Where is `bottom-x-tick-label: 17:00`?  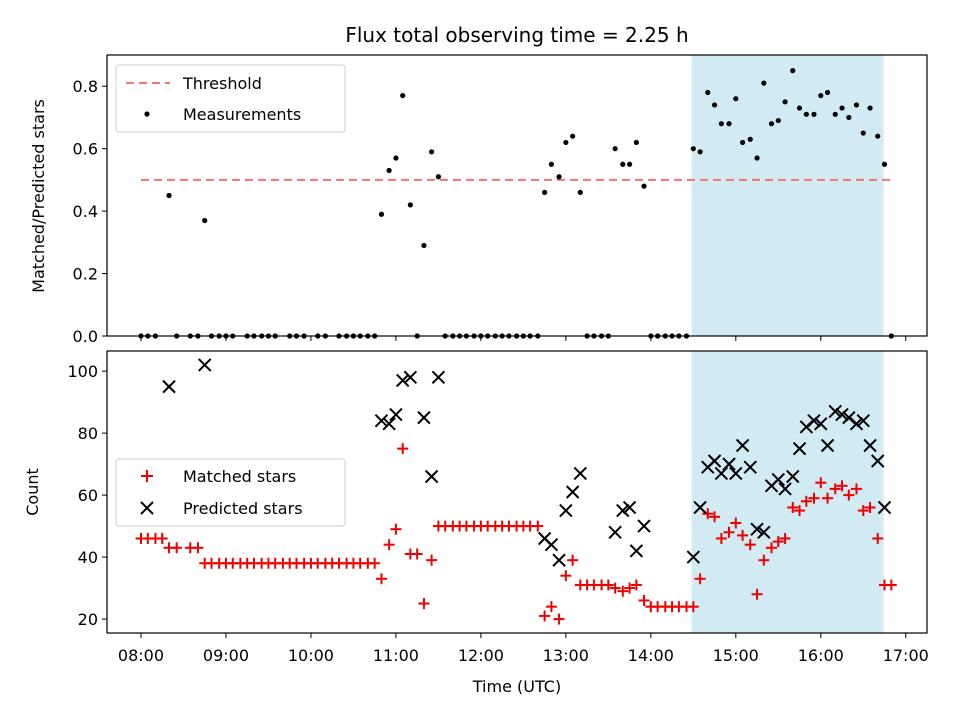
bottom-x-tick-label: 17:00 is located at coordinates (906, 655).